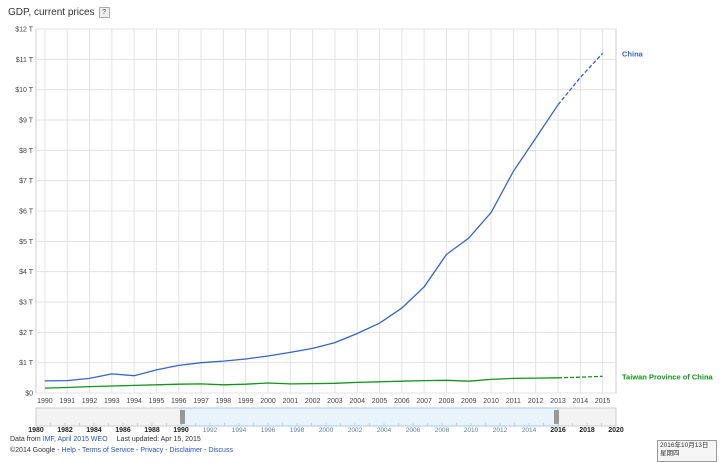 The width and height of the screenshot is (720, 462). Describe the element at coordinates (687, 451) in the screenshot. I see `taskbar-clock: 2016年10月13日 星期四` at that location.